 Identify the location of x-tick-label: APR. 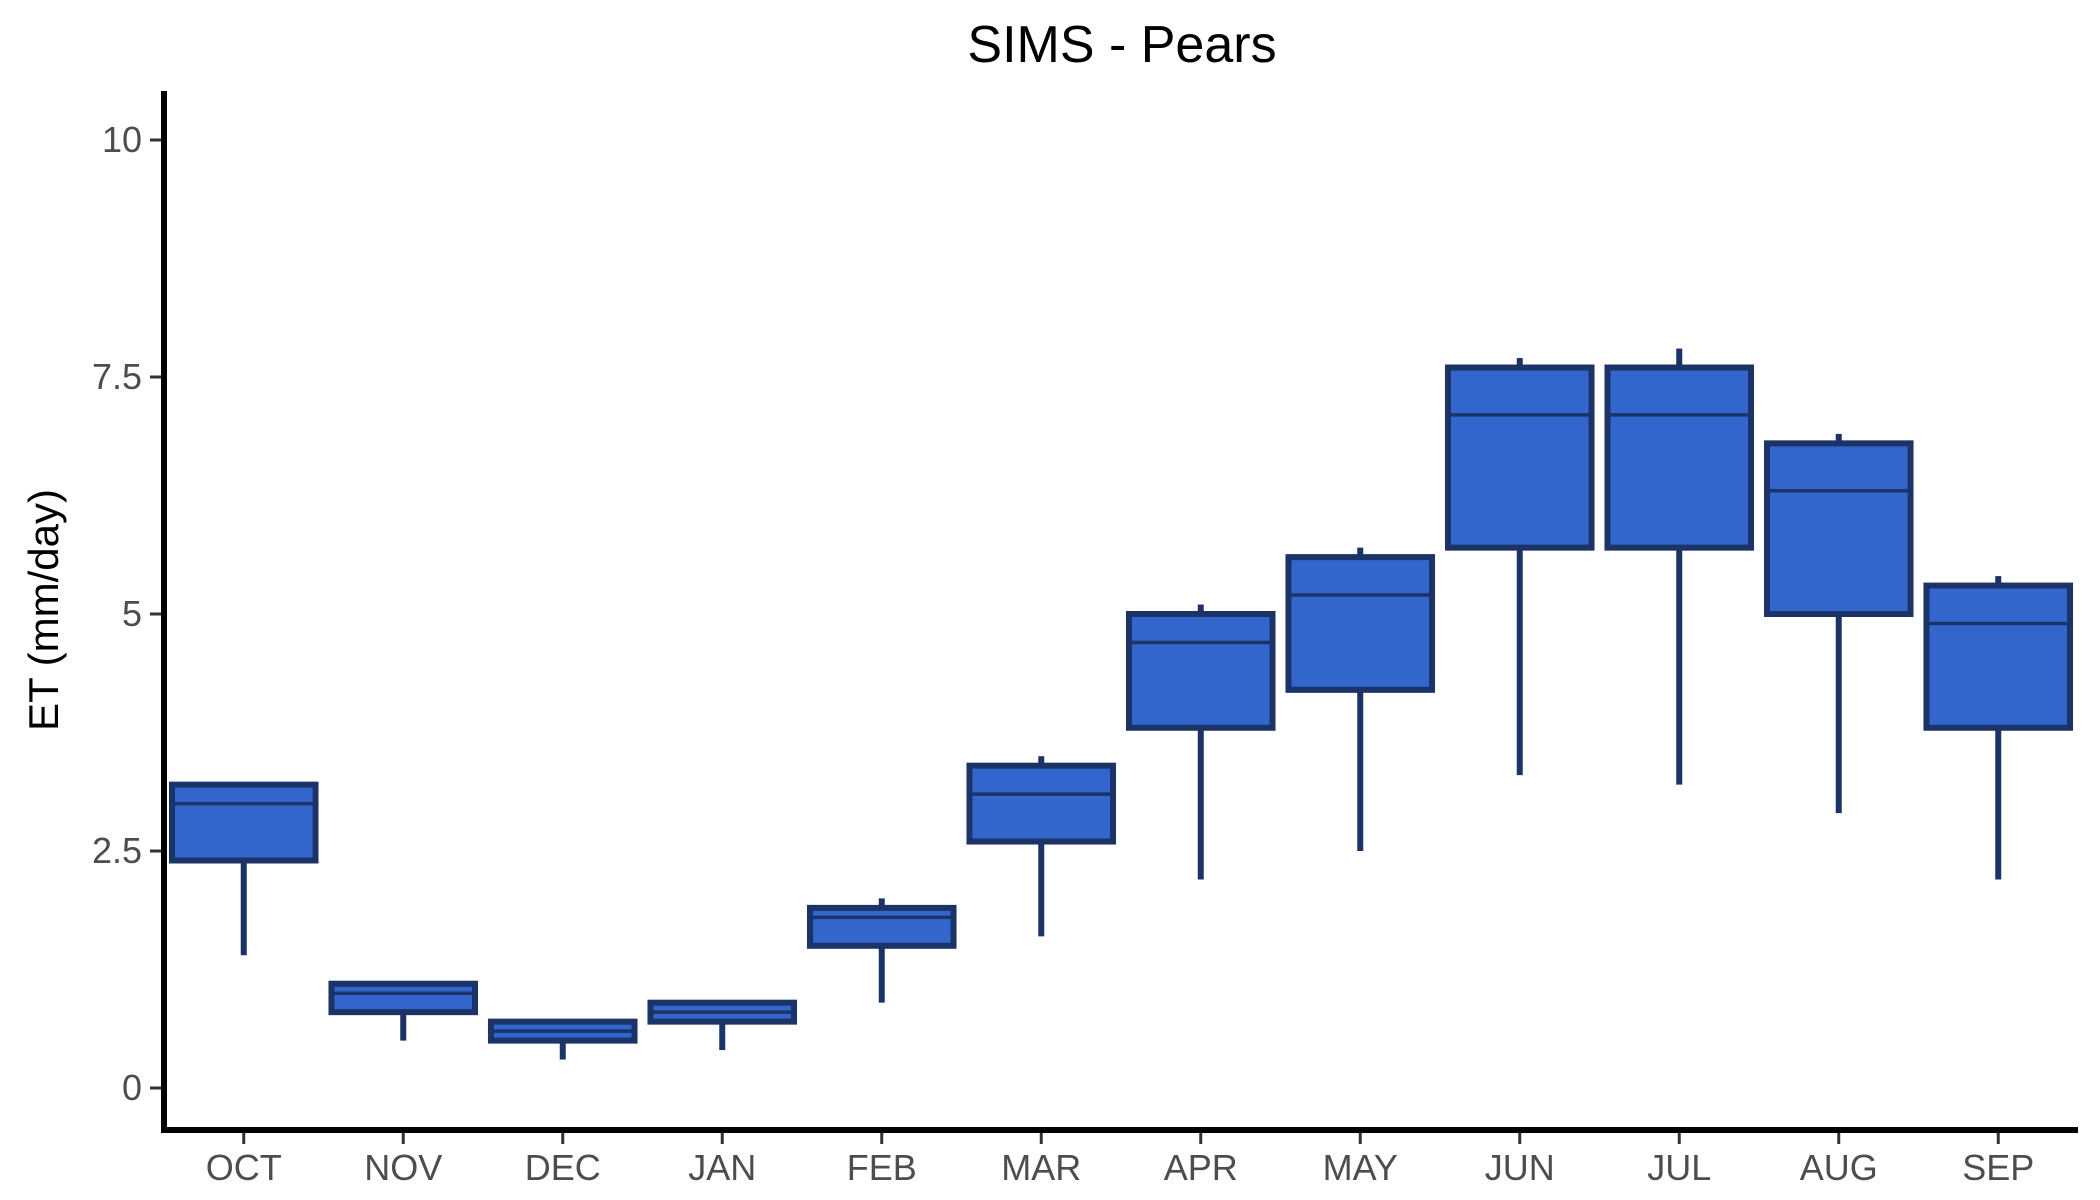
(1201, 1167).